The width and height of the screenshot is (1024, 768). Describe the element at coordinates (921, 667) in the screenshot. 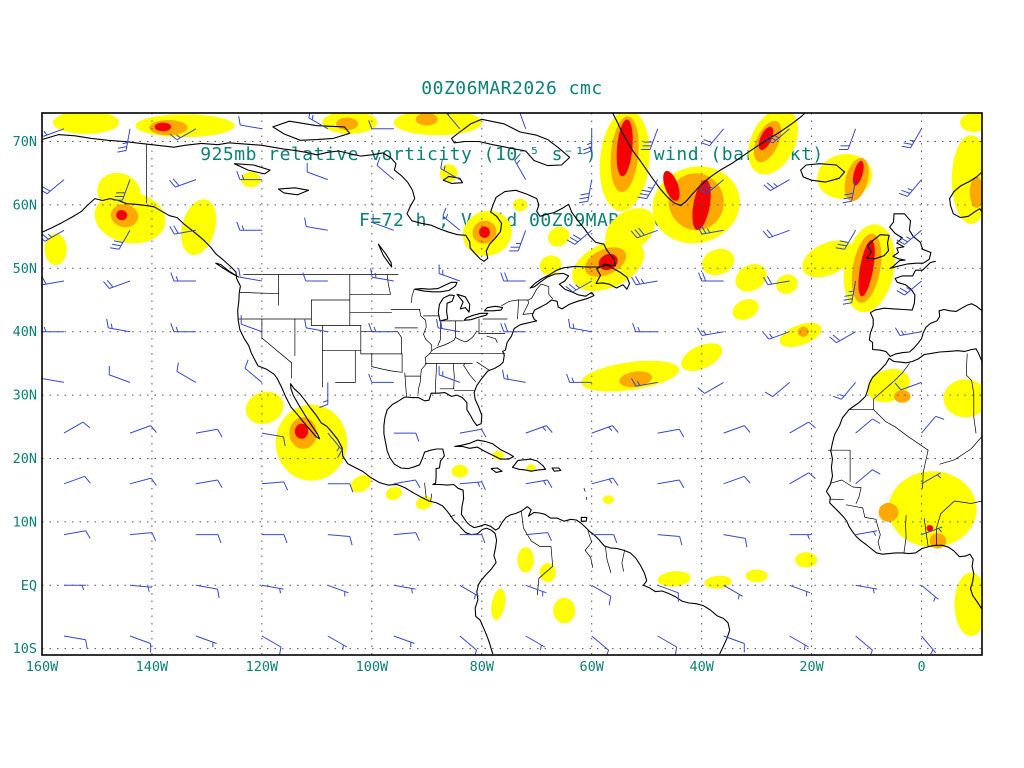

I see `svg-text: 0` at that location.